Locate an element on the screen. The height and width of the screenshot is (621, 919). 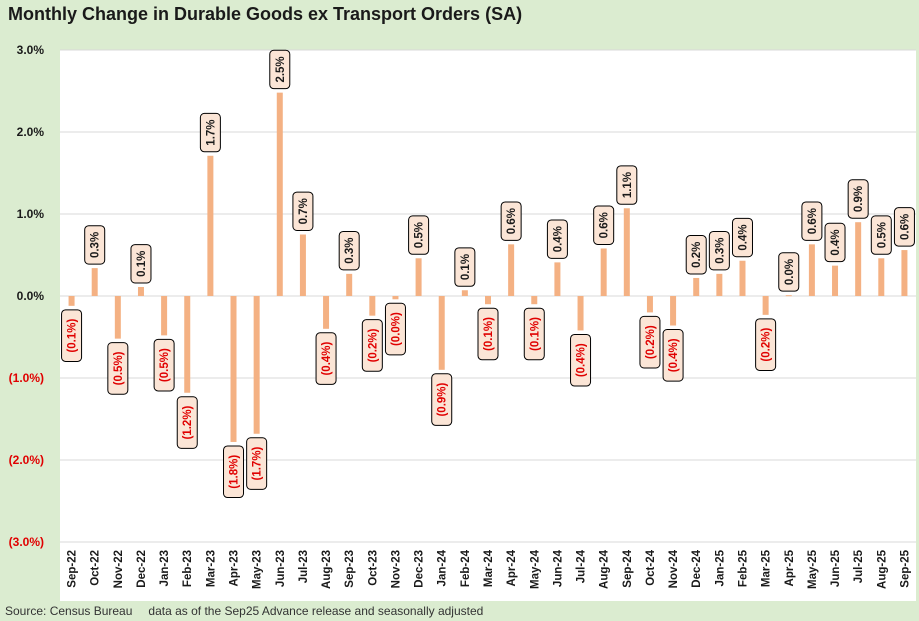
data-label: 2.5% is located at coordinates (280, 69).